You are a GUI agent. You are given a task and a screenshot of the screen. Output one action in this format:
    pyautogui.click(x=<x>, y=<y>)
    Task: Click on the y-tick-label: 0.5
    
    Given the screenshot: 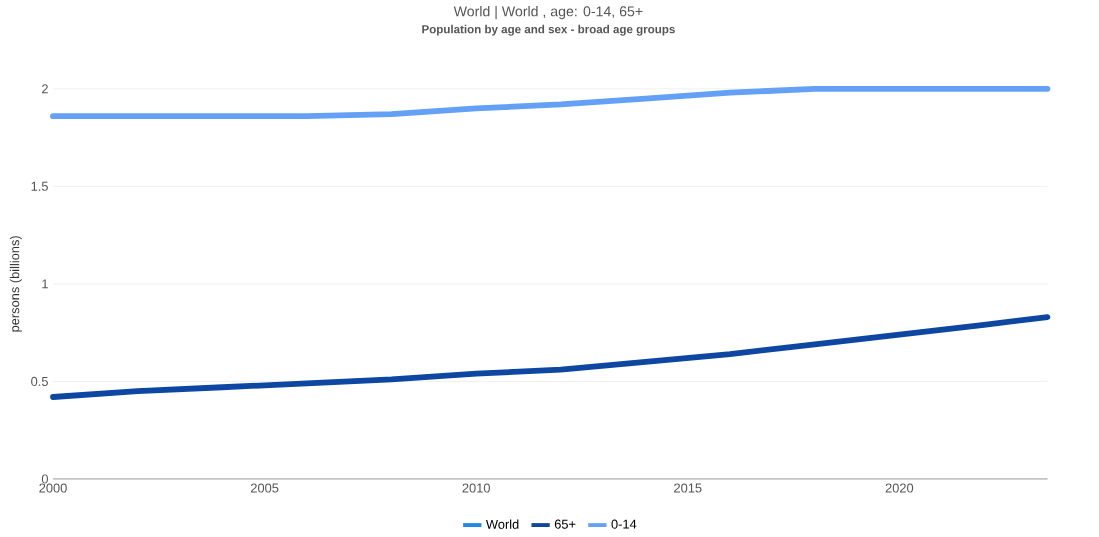 What is the action you would take?
    pyautogui.click(x=39, y=381)
    